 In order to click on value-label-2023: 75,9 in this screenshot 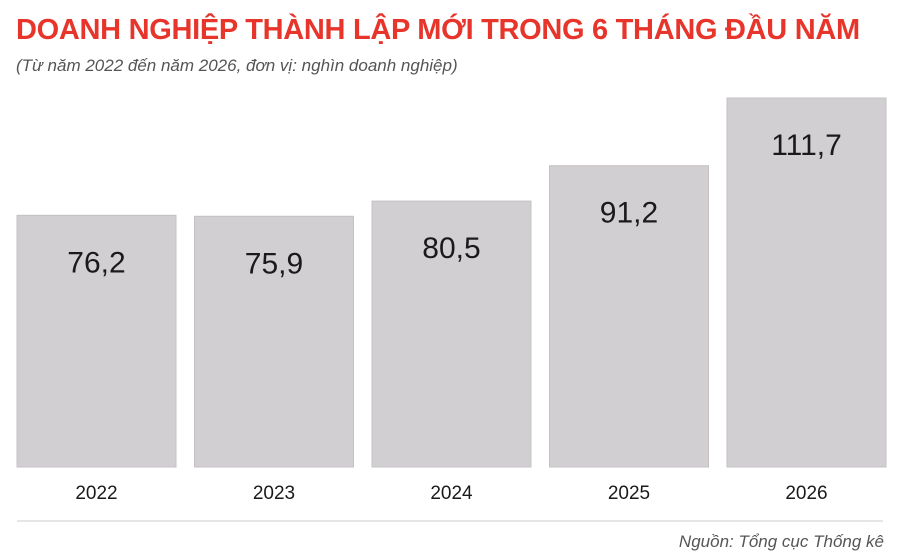, I will do `click(274, 263)`.